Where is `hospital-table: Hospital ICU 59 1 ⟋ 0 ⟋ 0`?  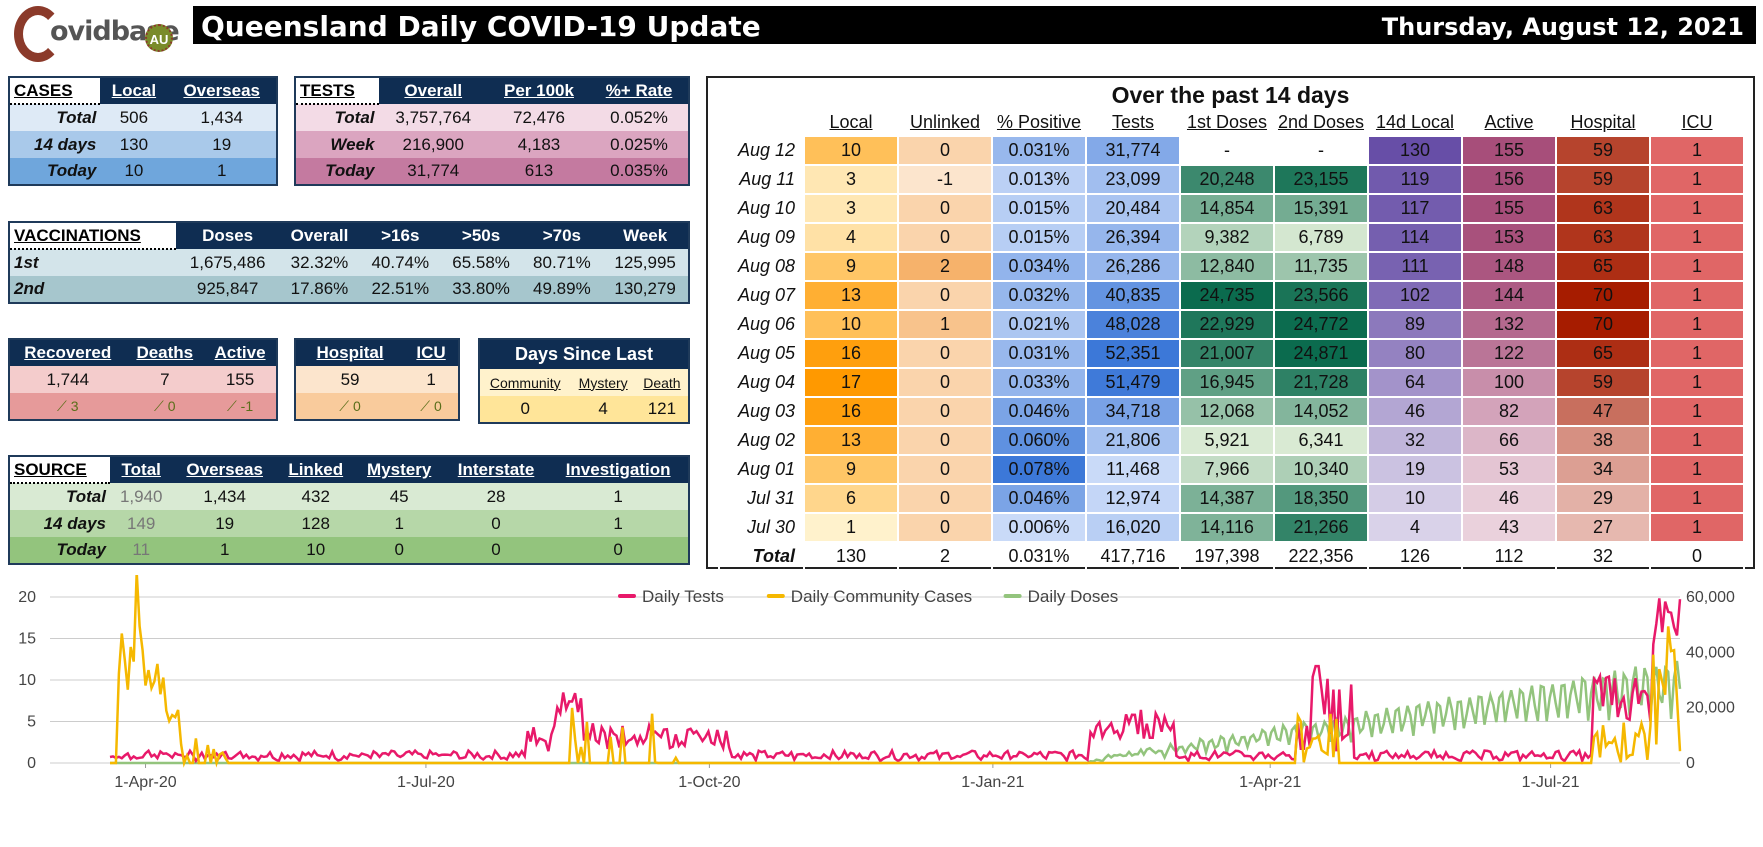
hospital-table: Hospital ICU 59 1 ⟋ 0 ⟋ 0 is located at coordinates (377, 379).